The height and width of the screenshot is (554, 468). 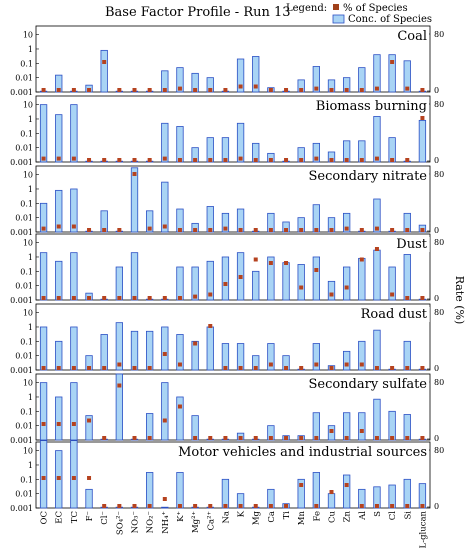 I want to click on panel-title: Dust, so click(x=411, y=244).